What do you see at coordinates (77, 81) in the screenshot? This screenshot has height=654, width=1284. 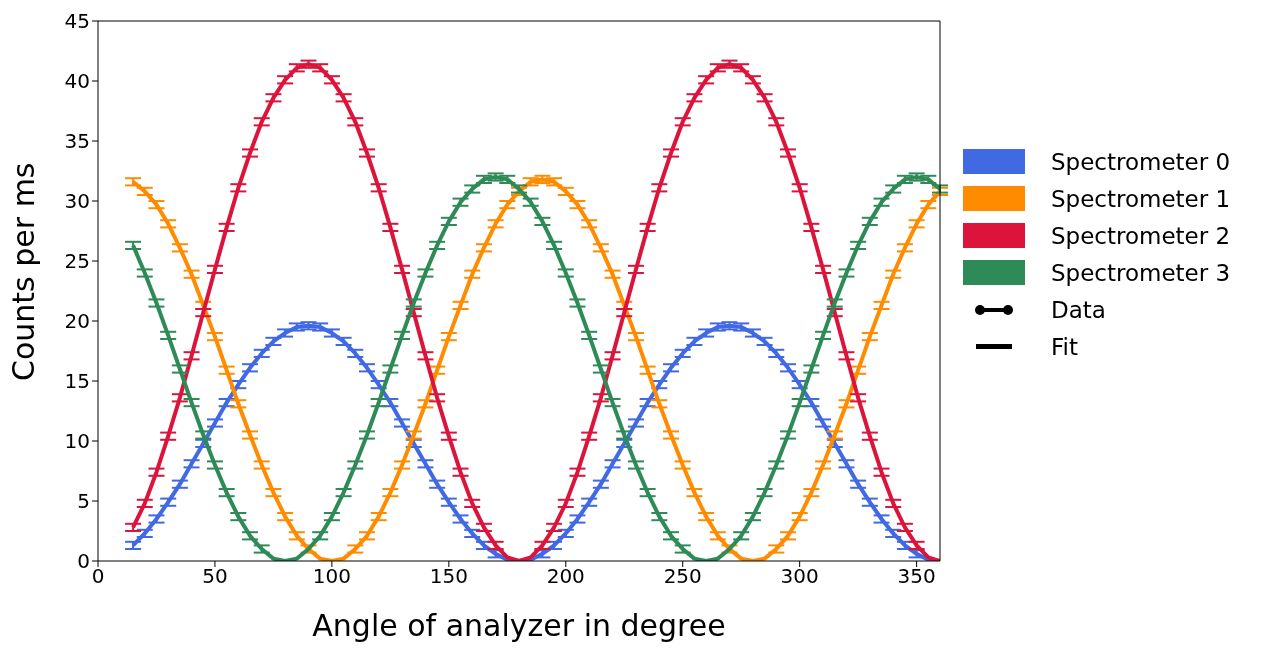 I see `y-tick-label: 40` at bounding box center [77, 81].